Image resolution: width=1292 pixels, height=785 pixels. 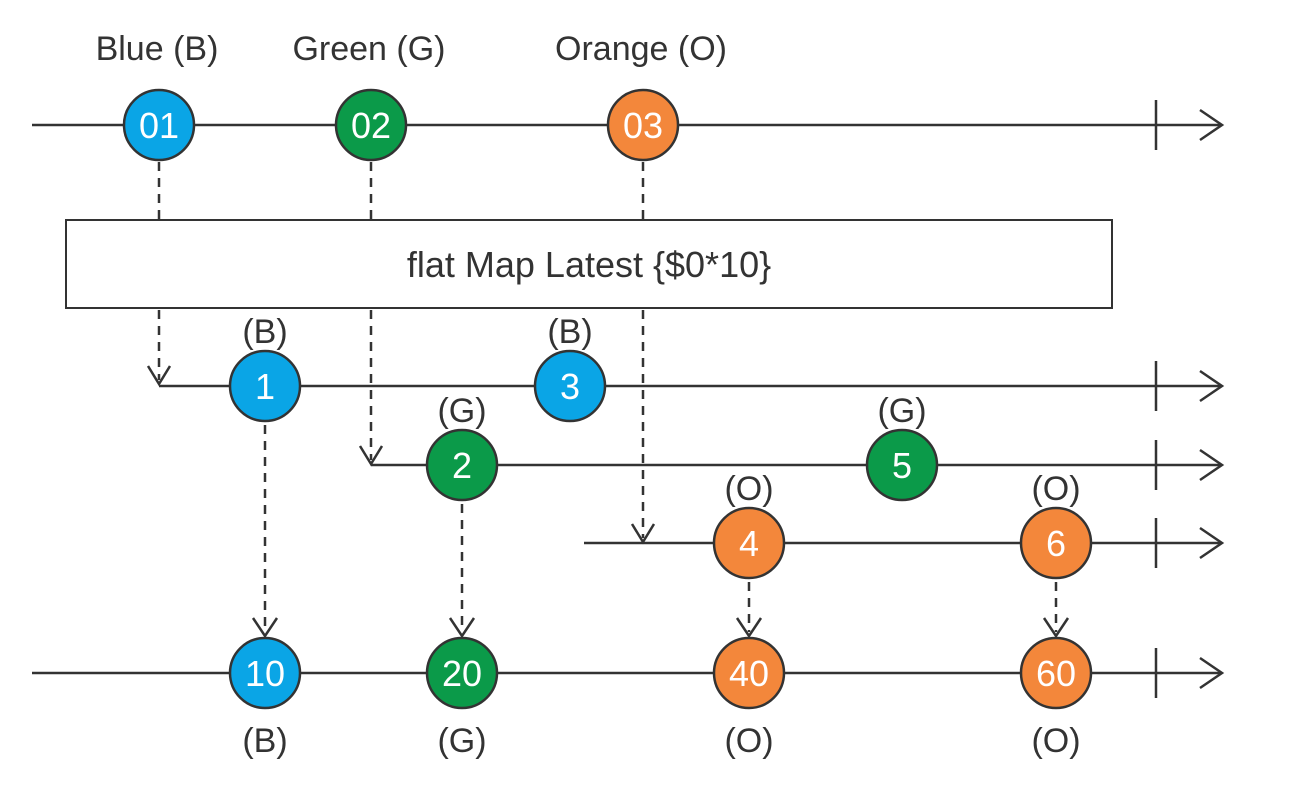 I want to click on source-label-blue: Blue (B), so click(x=157, y=49).